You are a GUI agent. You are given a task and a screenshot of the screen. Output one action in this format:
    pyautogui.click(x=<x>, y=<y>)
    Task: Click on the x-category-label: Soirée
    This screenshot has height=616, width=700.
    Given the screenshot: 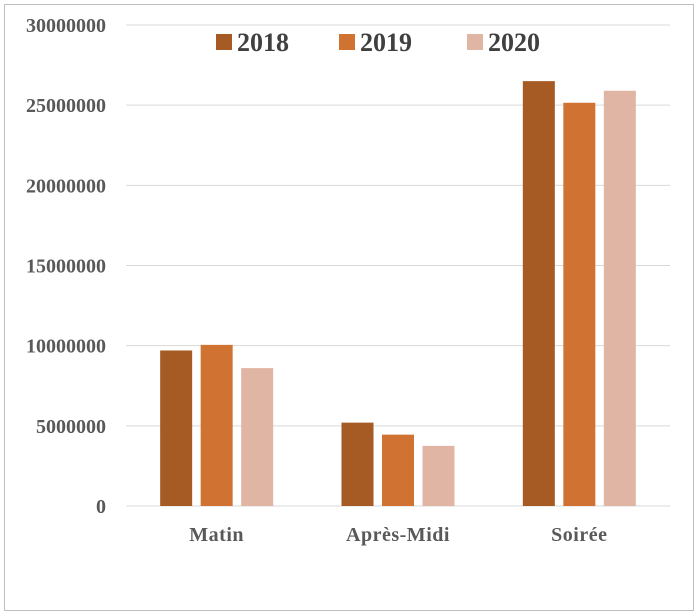 What is the action you would take?
    pyautogui.click(x=579, y=535)
    